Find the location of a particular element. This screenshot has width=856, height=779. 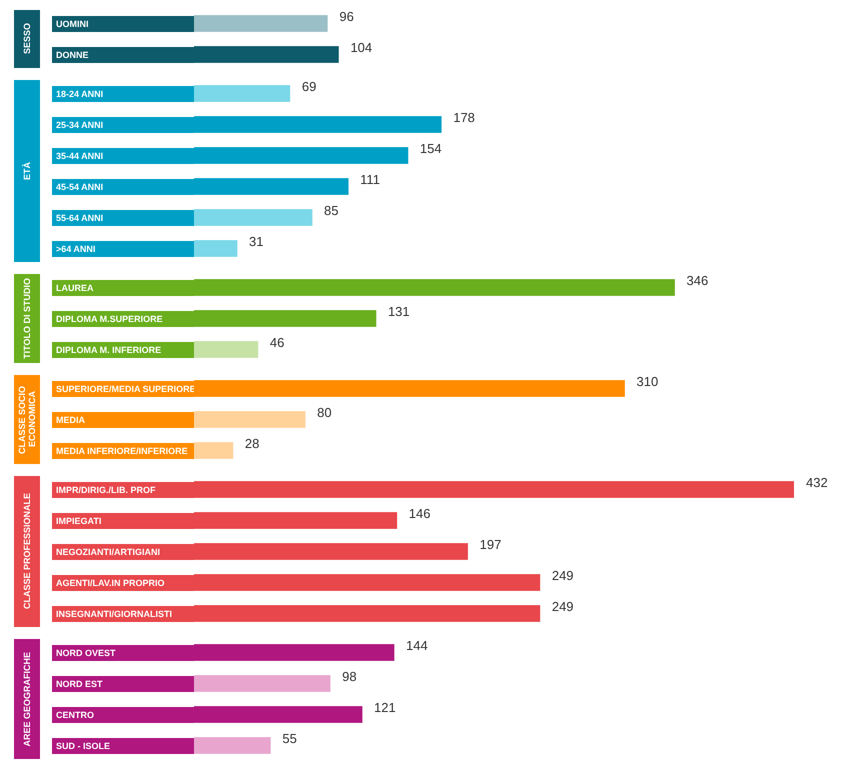

y-tick-label: MEDIA is located at coordinates (123, 420).